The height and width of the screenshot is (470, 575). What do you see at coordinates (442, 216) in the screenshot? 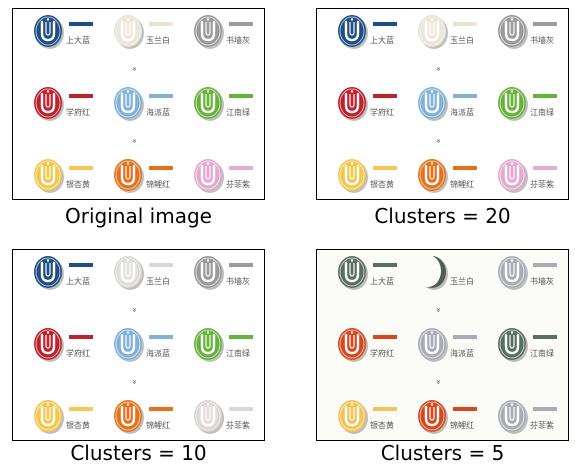
I see `panel-caption: Clusters = 20` at bounding box center [442, 216].